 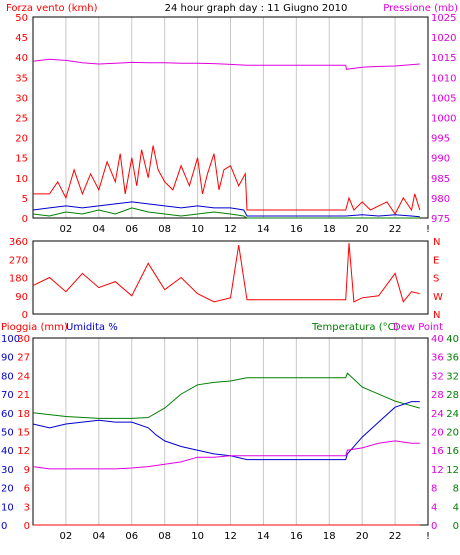 I want to click on humidity-tick-label: 90, so click(x=7, y=358).